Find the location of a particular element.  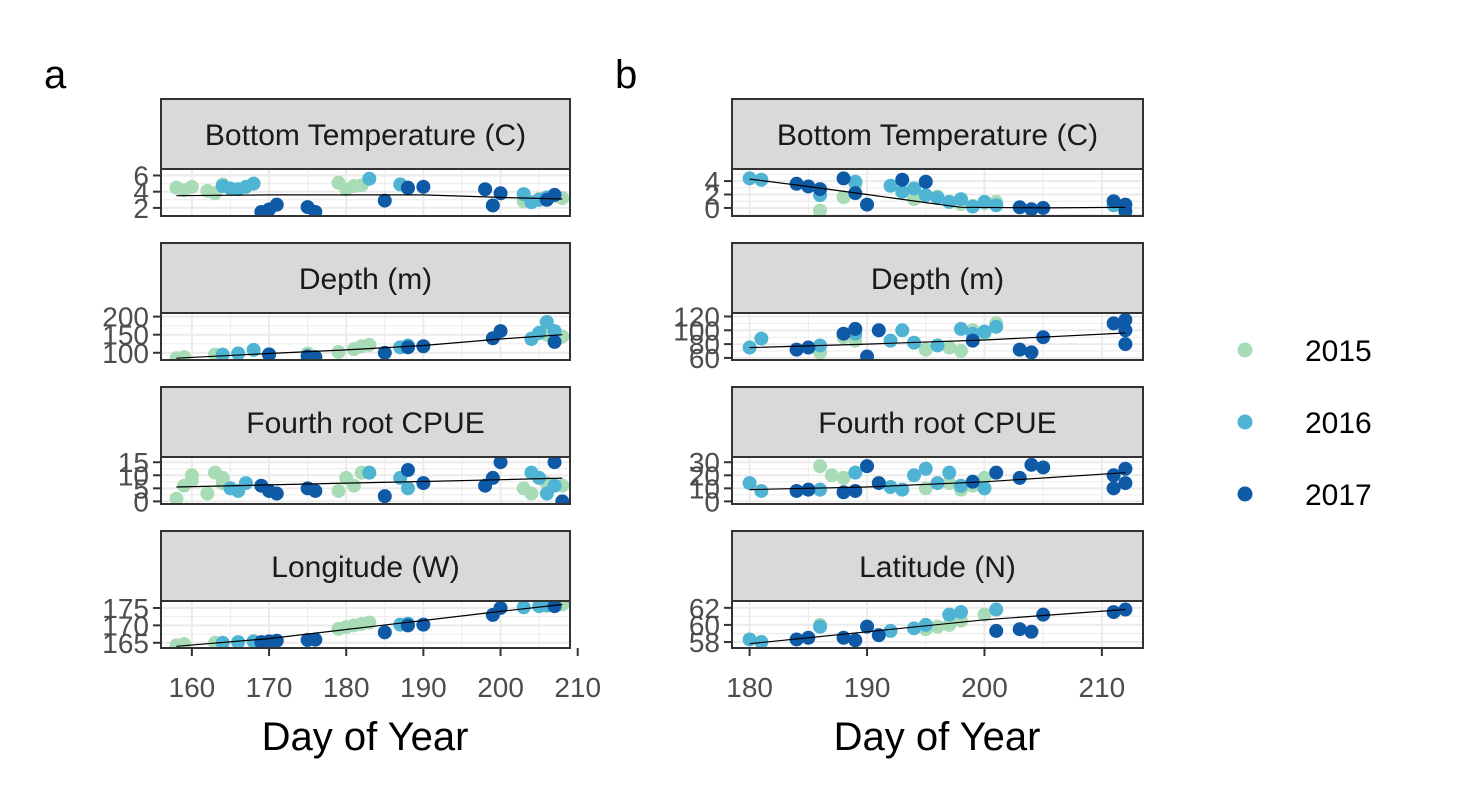

strip-box is located at coordinates (937, 134).